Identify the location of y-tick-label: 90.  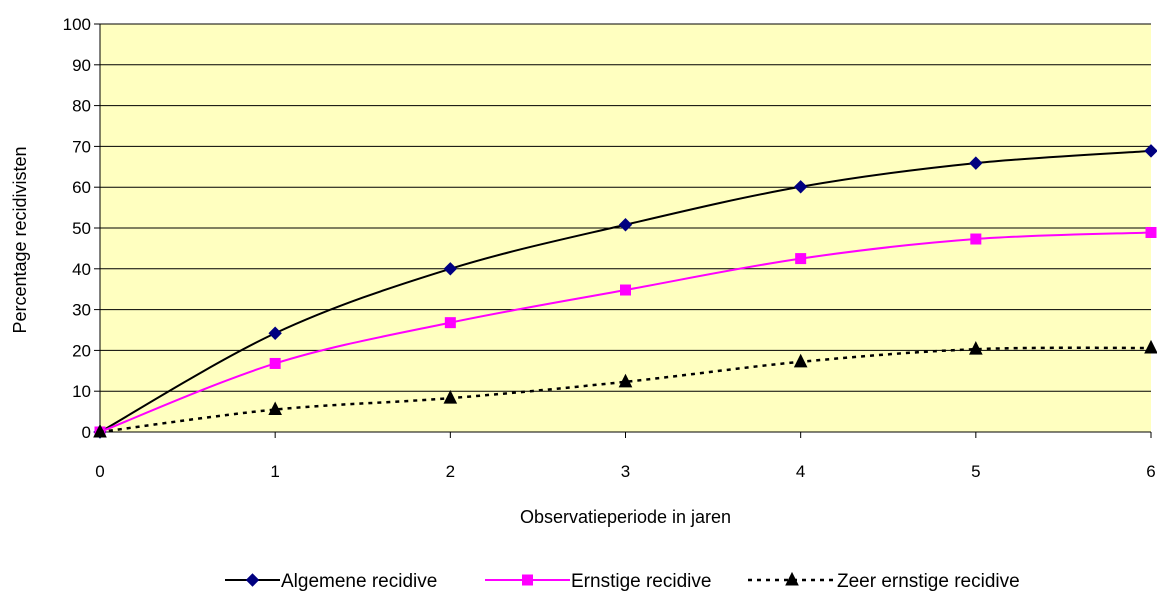
(81, 65).